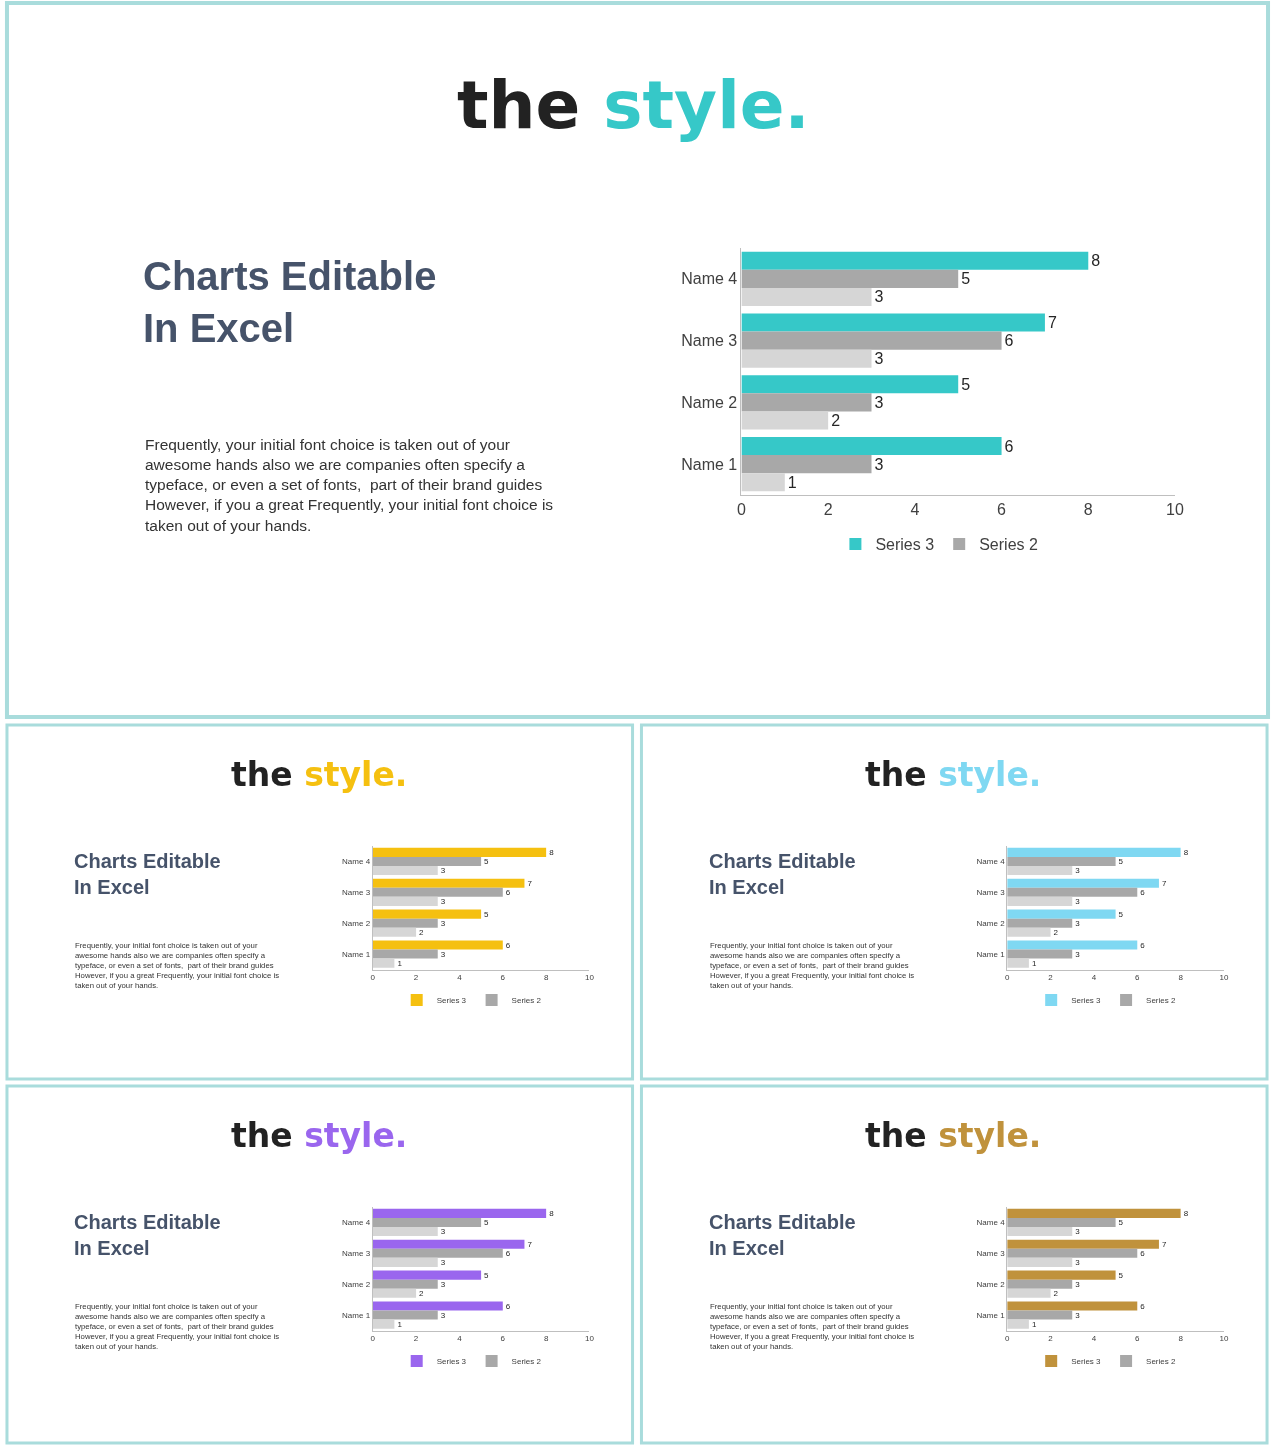 The image size is (1280, 1447). Describe the element at coordinates (451, 1001) in the screenshot. I see `legend-label: Series 3` at that location.